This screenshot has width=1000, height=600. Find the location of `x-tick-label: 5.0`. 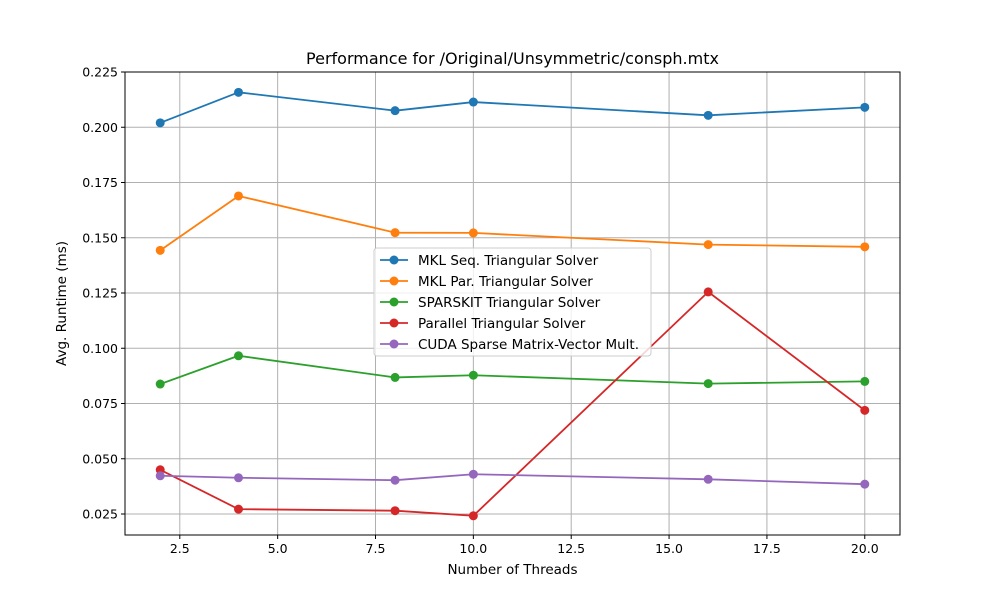

x-tick-label: 5.0 is located at coordinates (278, 548).